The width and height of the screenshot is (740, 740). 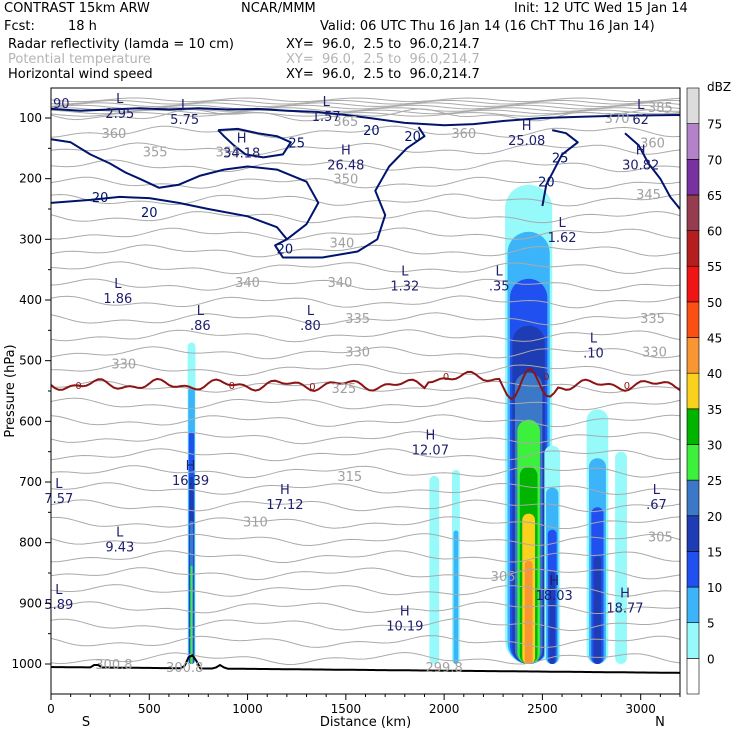 I want to click on extremum-value: 18.03, so click(x=554, y=596).